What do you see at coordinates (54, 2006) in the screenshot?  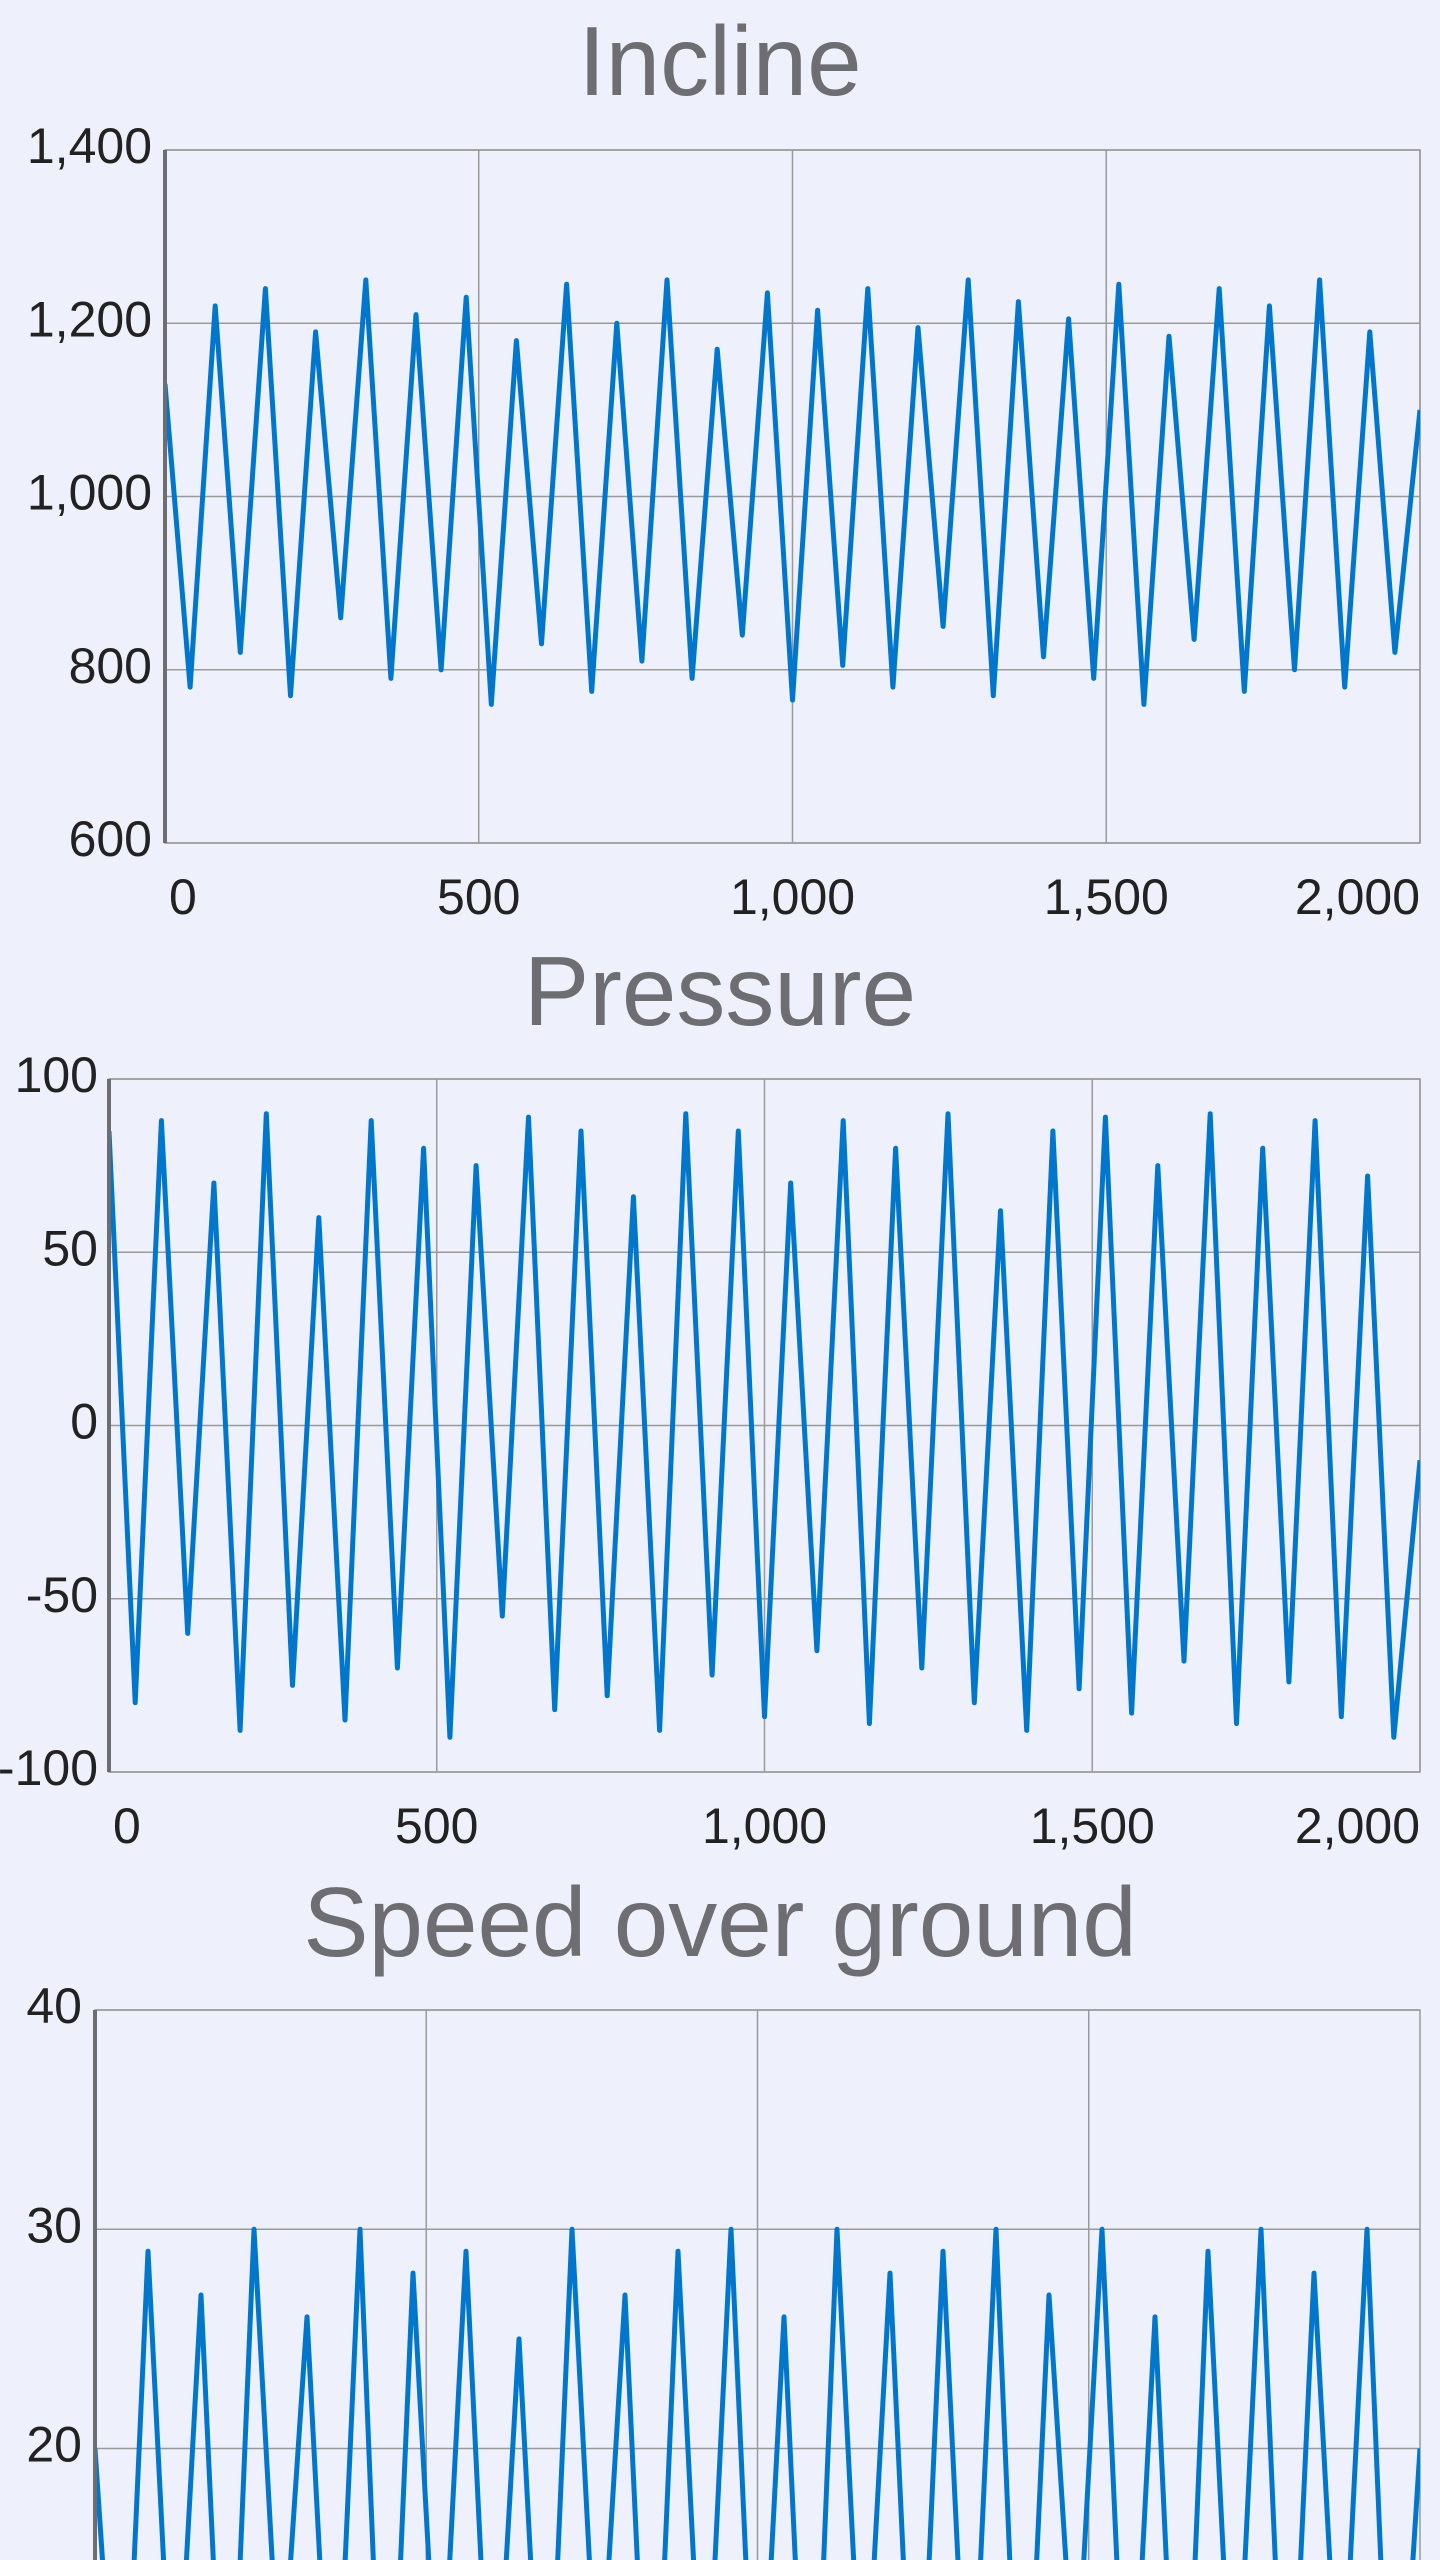 I see `y-tick-label: 40` at bounding box center [54, 2006].